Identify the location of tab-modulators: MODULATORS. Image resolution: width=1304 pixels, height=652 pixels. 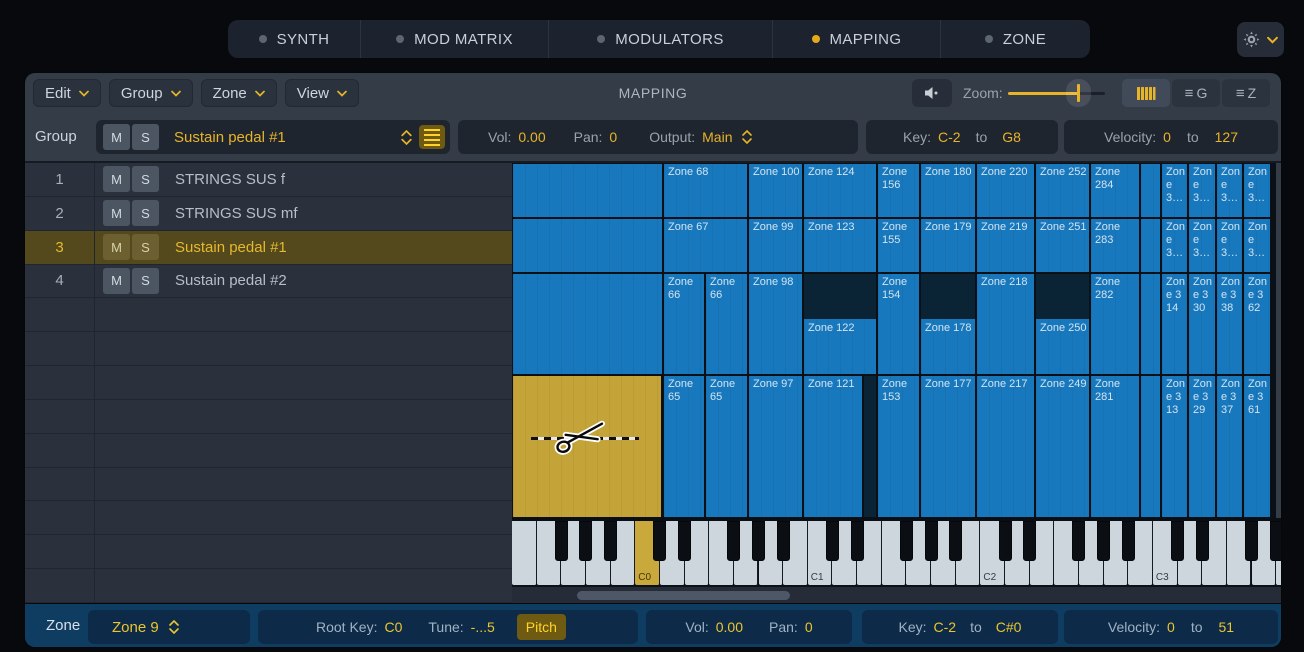
(660, 39).